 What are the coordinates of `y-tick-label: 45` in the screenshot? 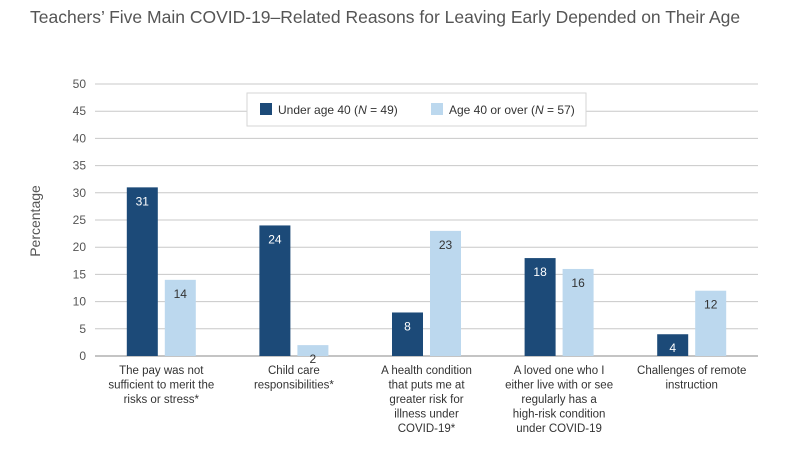 It's located at (80, 111).